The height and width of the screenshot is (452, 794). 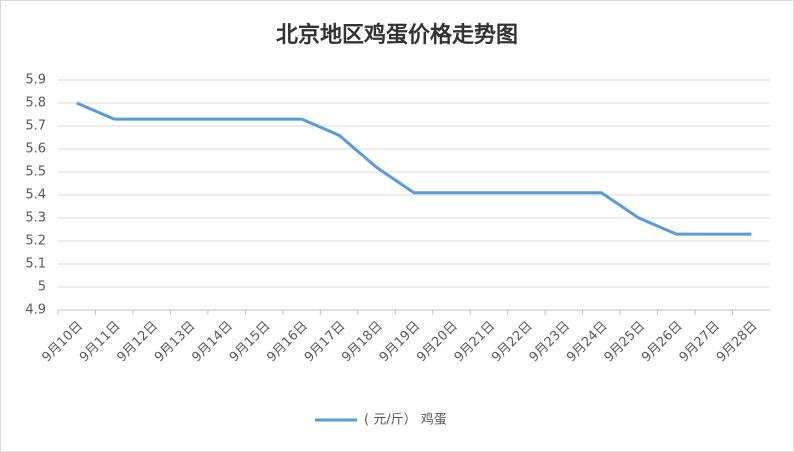 I want to click on y-tick-label: 5.1, so click(x=35, y=264).